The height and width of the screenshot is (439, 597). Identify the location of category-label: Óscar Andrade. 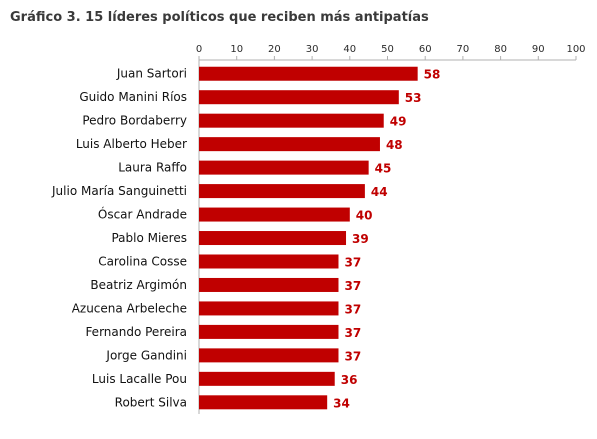
(142, 214).